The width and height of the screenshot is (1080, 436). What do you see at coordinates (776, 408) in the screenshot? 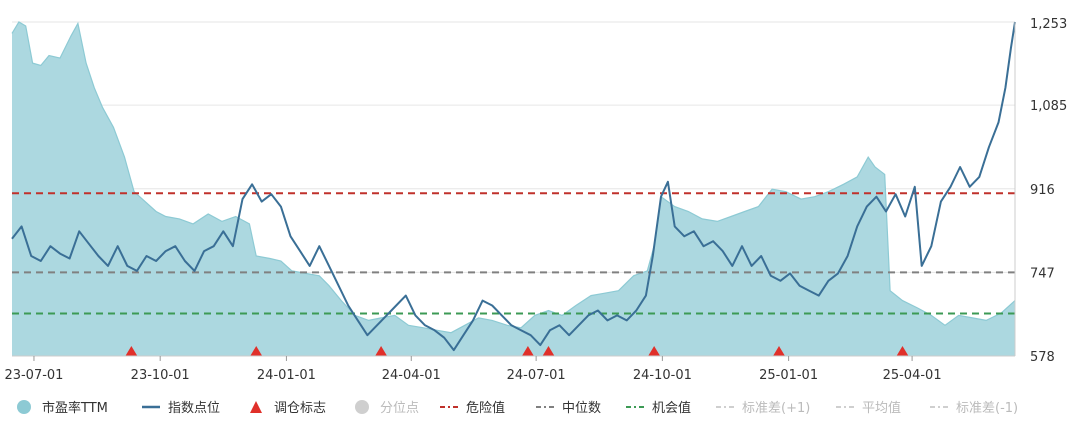
I see `legend-label: 标准差(+1)` at bounding box center [776, 408].